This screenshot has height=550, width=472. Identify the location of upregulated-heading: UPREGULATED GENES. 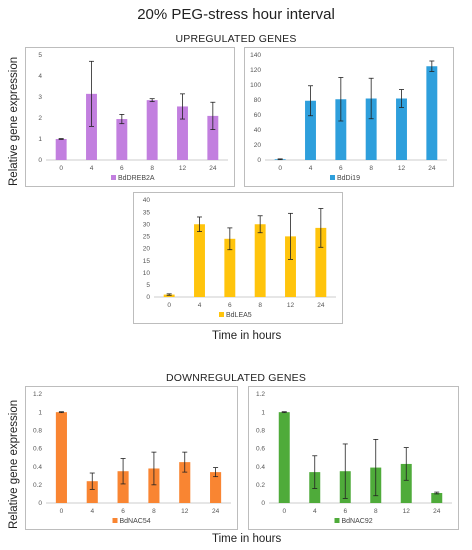
(236, 39).